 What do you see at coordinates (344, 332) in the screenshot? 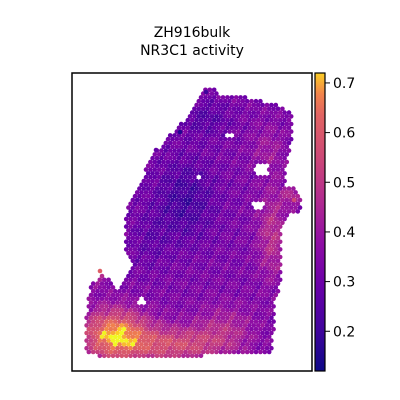
I see `colorbar-tick-label: 0.2` at bounding box center [344, 332].